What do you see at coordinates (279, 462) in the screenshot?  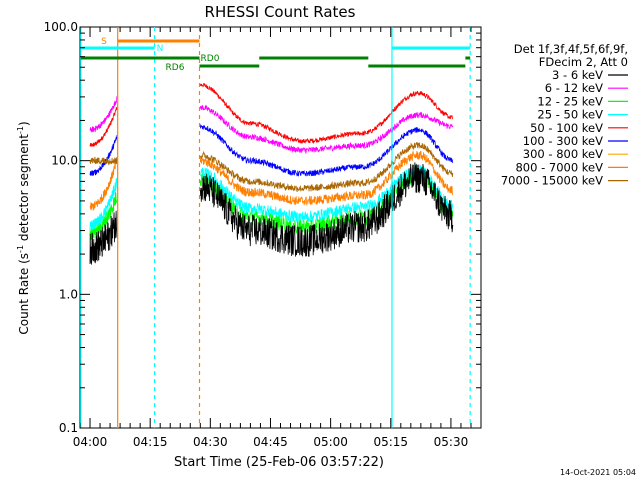 I see `x-axis-label: Start Time (25-Feb-06 03:57:22)` at bounding box center [279, 462].